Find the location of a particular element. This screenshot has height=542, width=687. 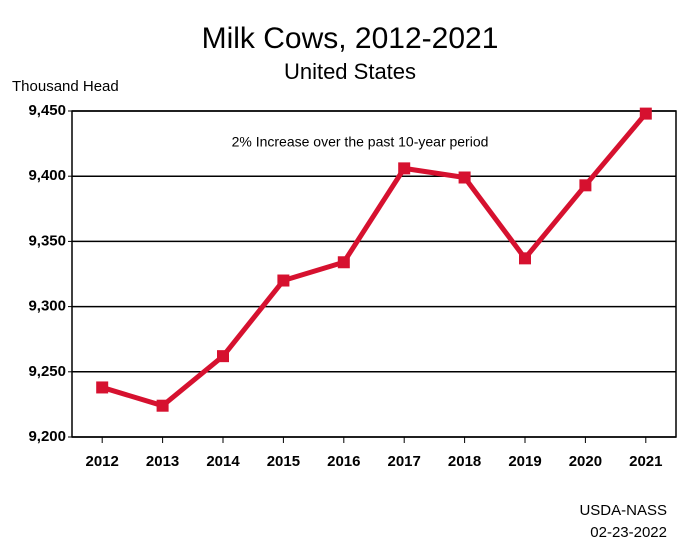

y-axis-label: Thousand Head is located at coordinates (65, 86).